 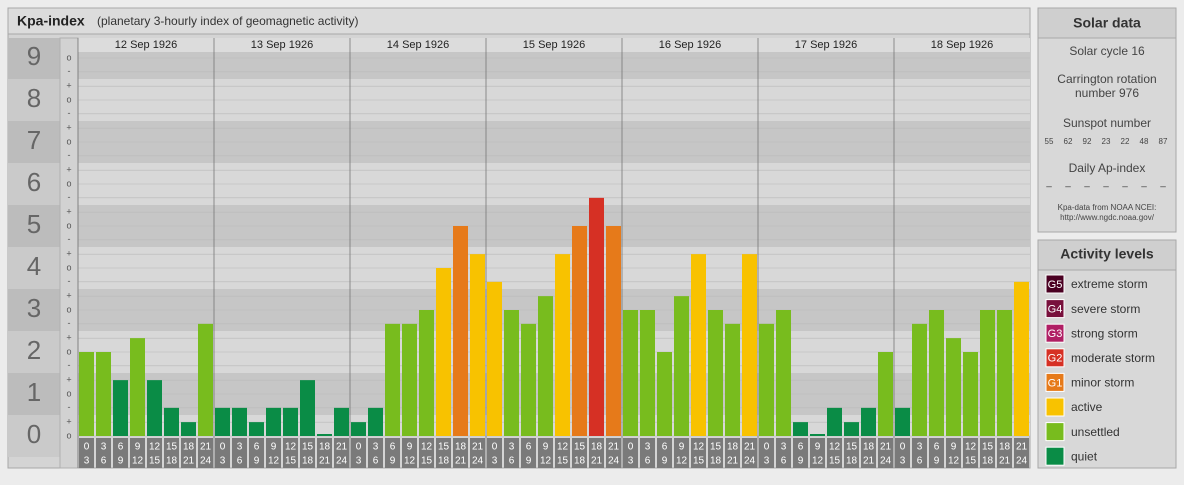 I want to click on day-label: 12 Sep 1926, so click(x=146, y=45).